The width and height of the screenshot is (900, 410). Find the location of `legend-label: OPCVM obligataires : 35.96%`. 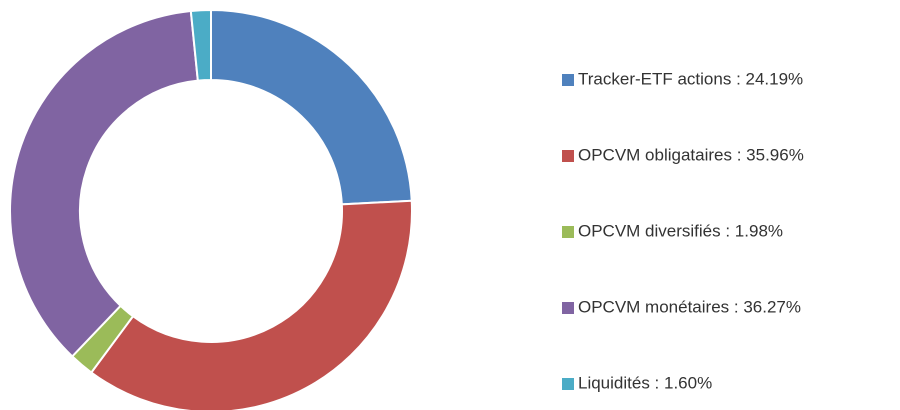

legend-label: OPCVM obligataires : 35.96% is located at coordinates (691, 154).